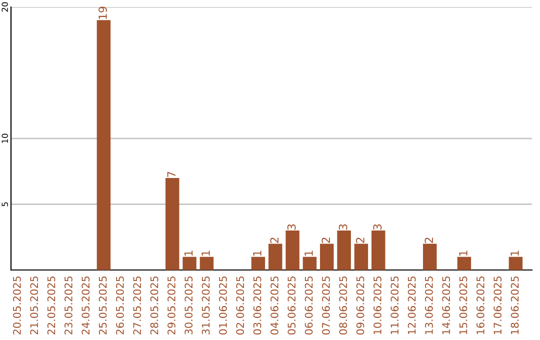  What do you see at coordinates (5, 204) in the screenshot?
I see `y-tick-label: 5` at bounding box center [5, 204].